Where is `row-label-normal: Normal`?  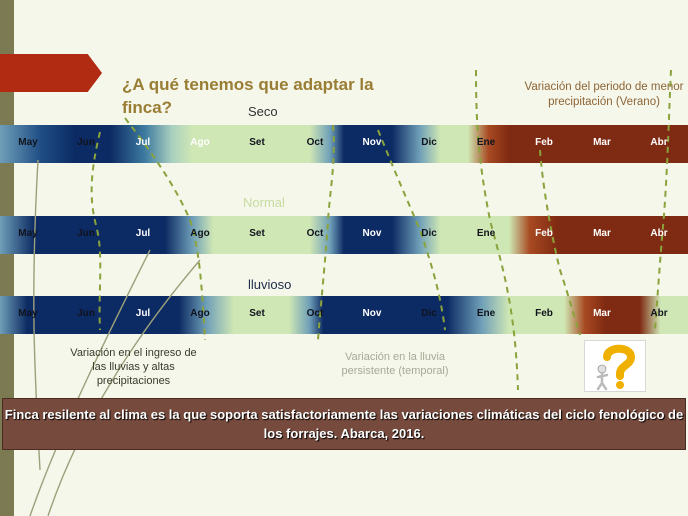
row-label-normal: Normal is located at coordinates (264, 202).